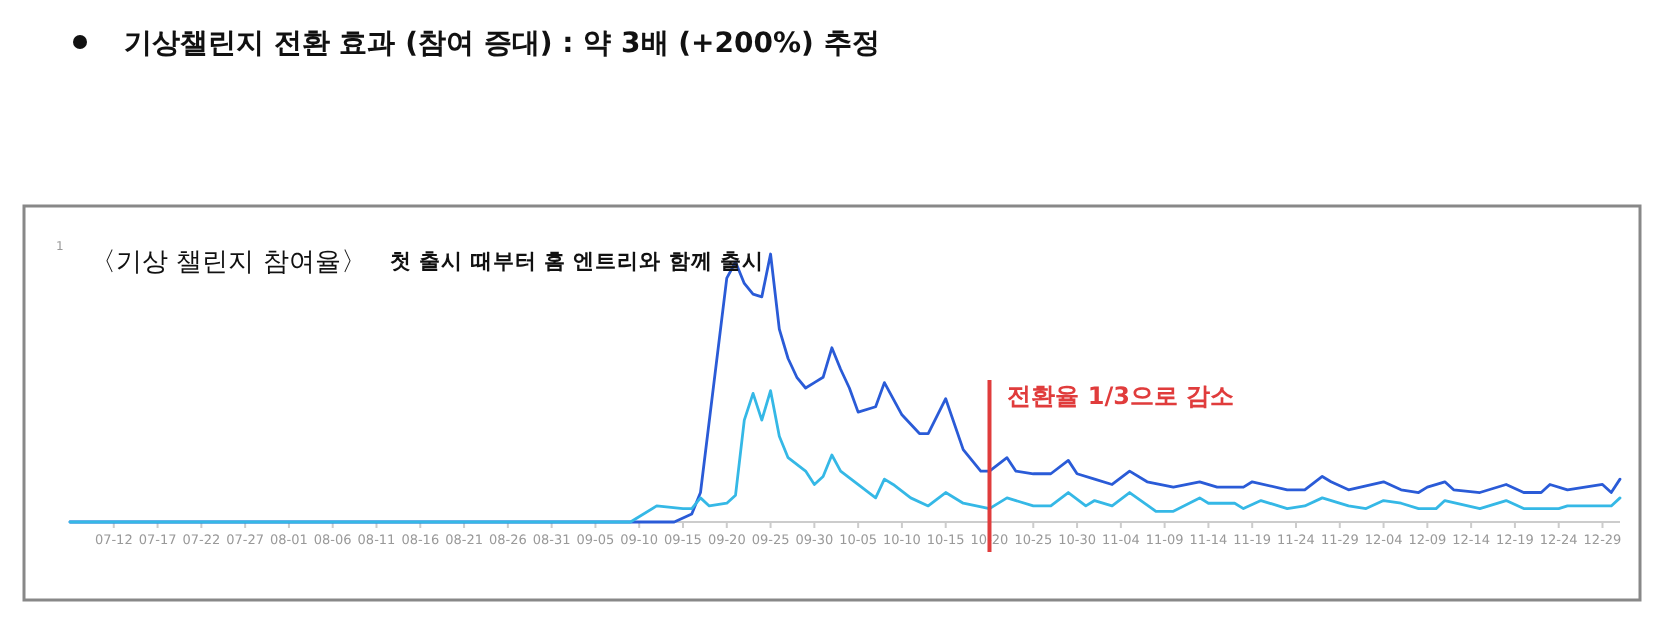  Describe the element at coordinates (1121, 396) in the screenshot. I see `ref-line-label: 전환율 1/3으로 감소` at that location.